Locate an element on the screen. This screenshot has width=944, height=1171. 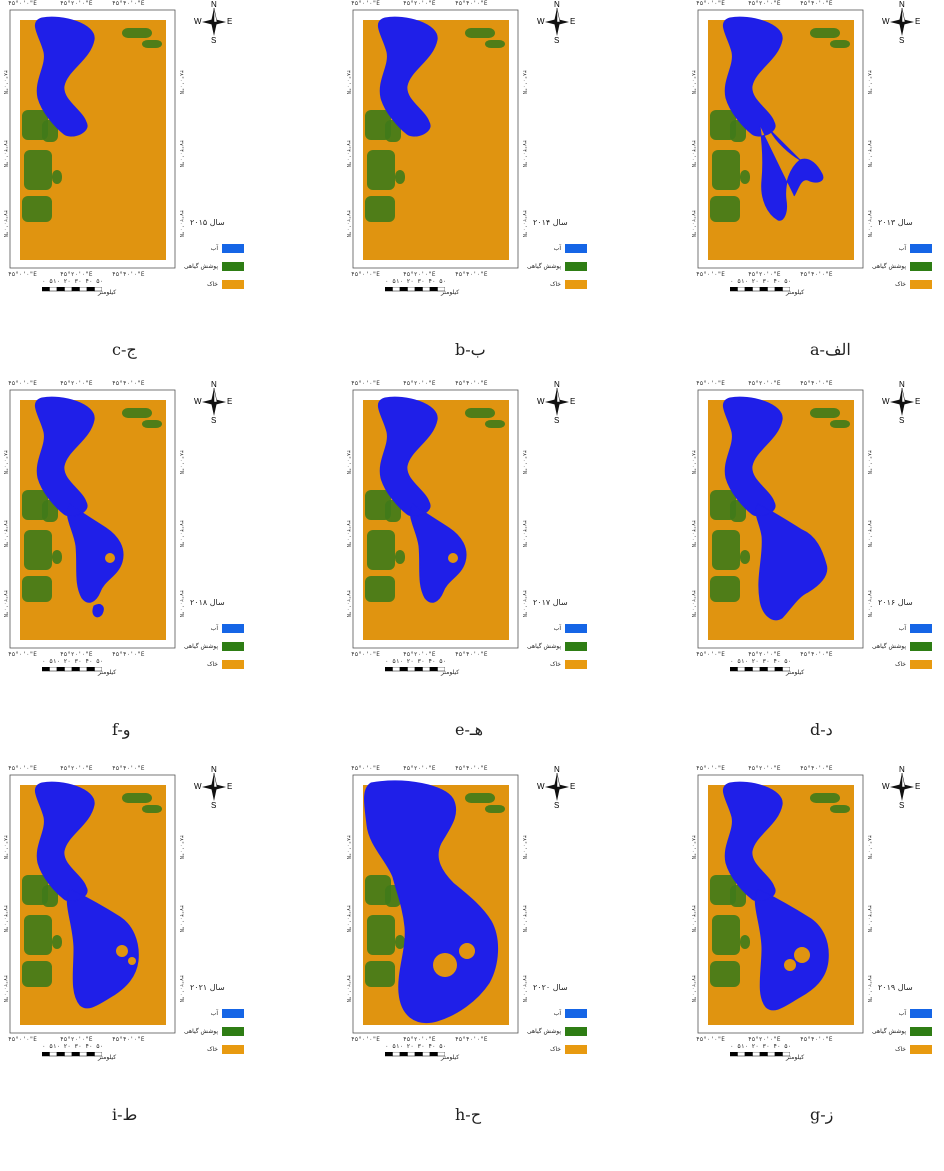
year-label: سال ۲۰۱۸ is located at coordinates (207, 602).